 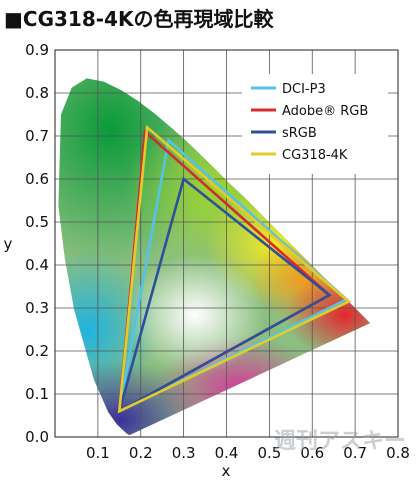 I want to click on y-tick-label: 0.0, so click(x=37, y=437).